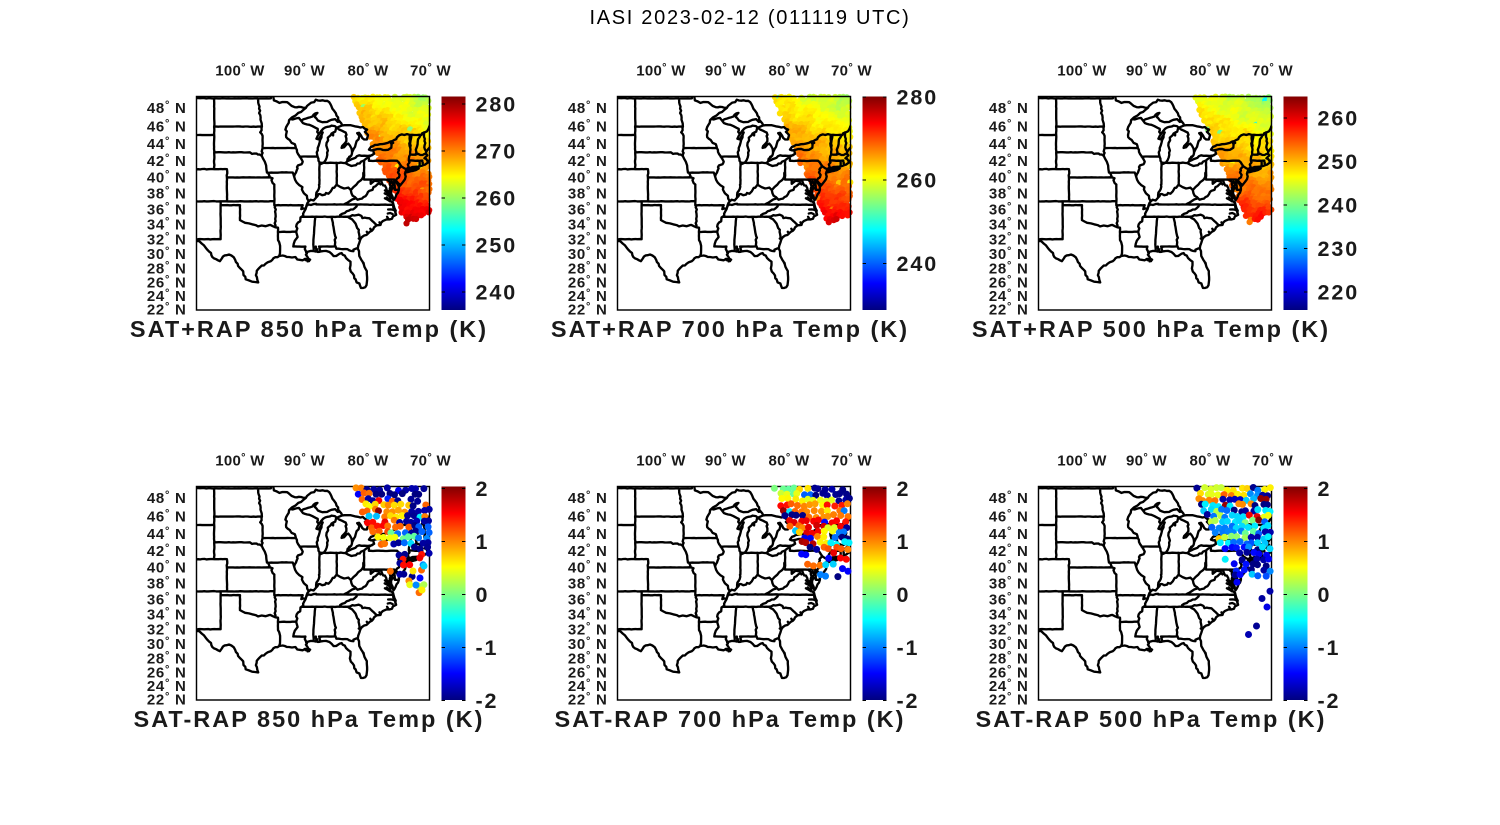  Describe the element at coordinates (1339, 249) in the screenshot. I see `svg-text: 230` at that location.